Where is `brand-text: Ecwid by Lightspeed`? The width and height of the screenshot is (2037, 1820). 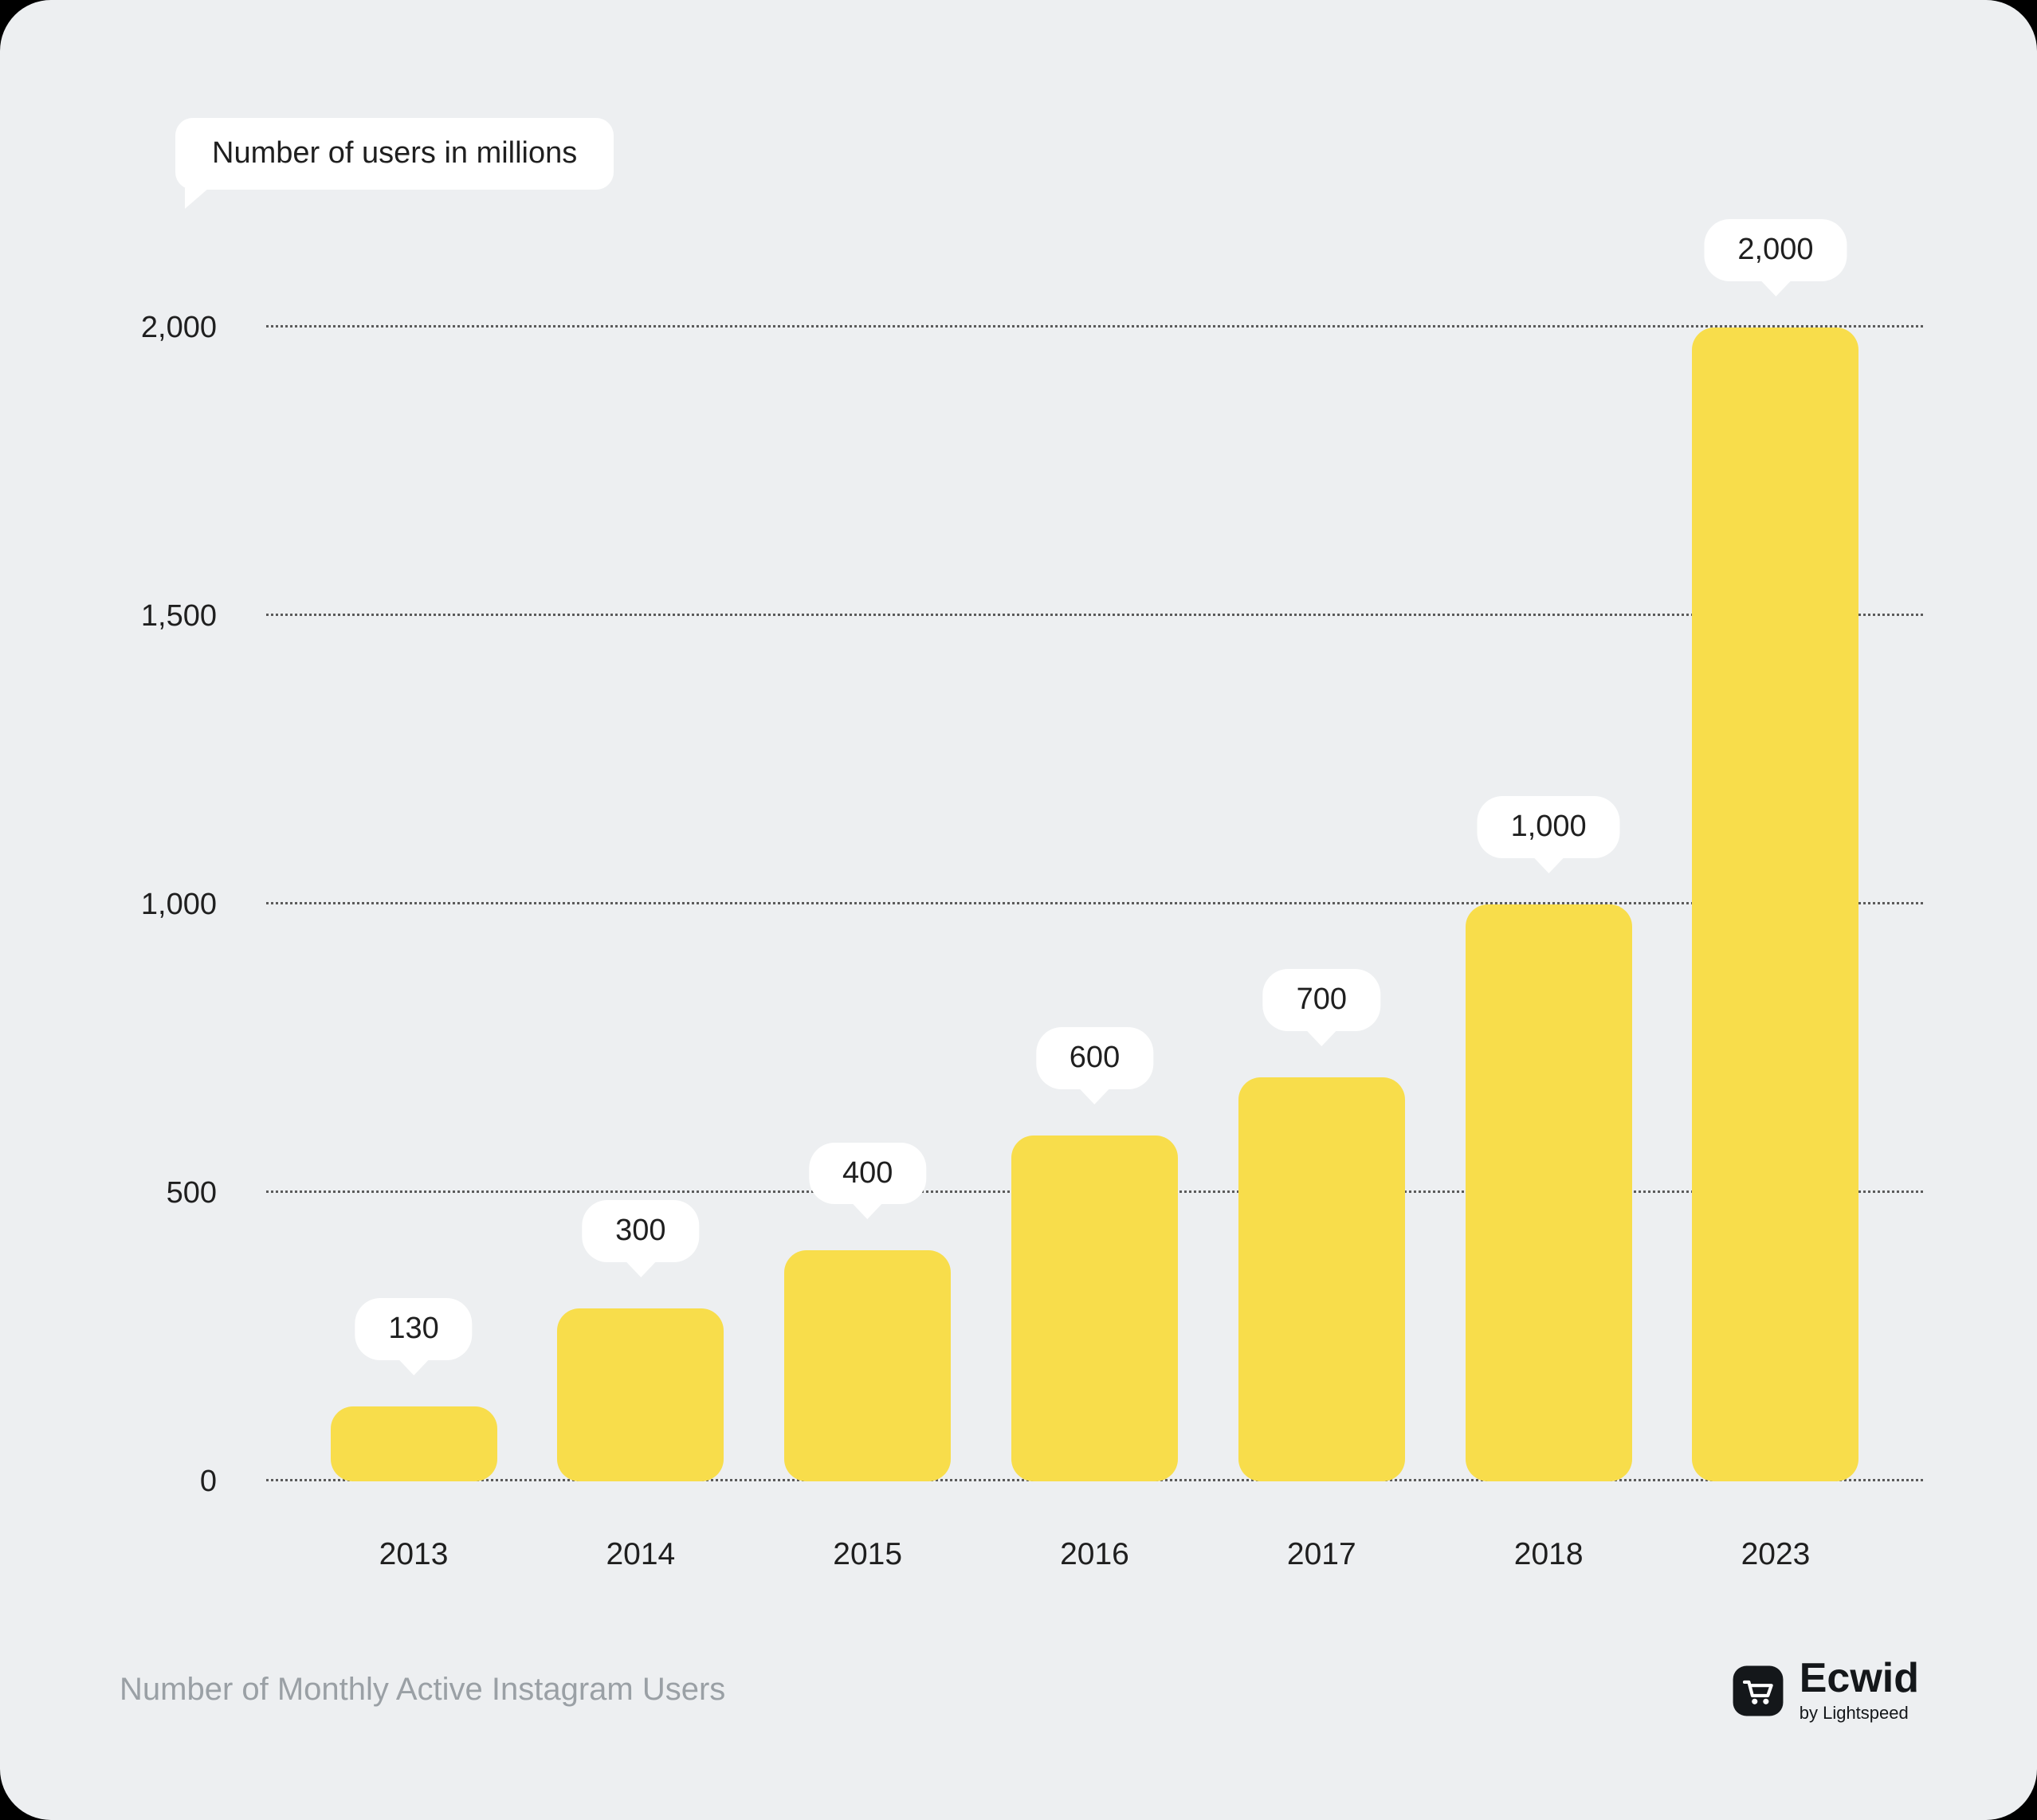
brand-text: Ecwid by Lightspeed is located at coordinates (1859, 1690).